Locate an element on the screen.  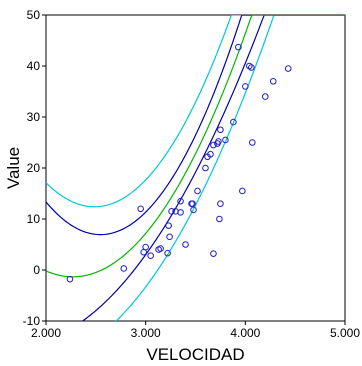
y-tick-label: -10 is located at coordinates (32, 321).